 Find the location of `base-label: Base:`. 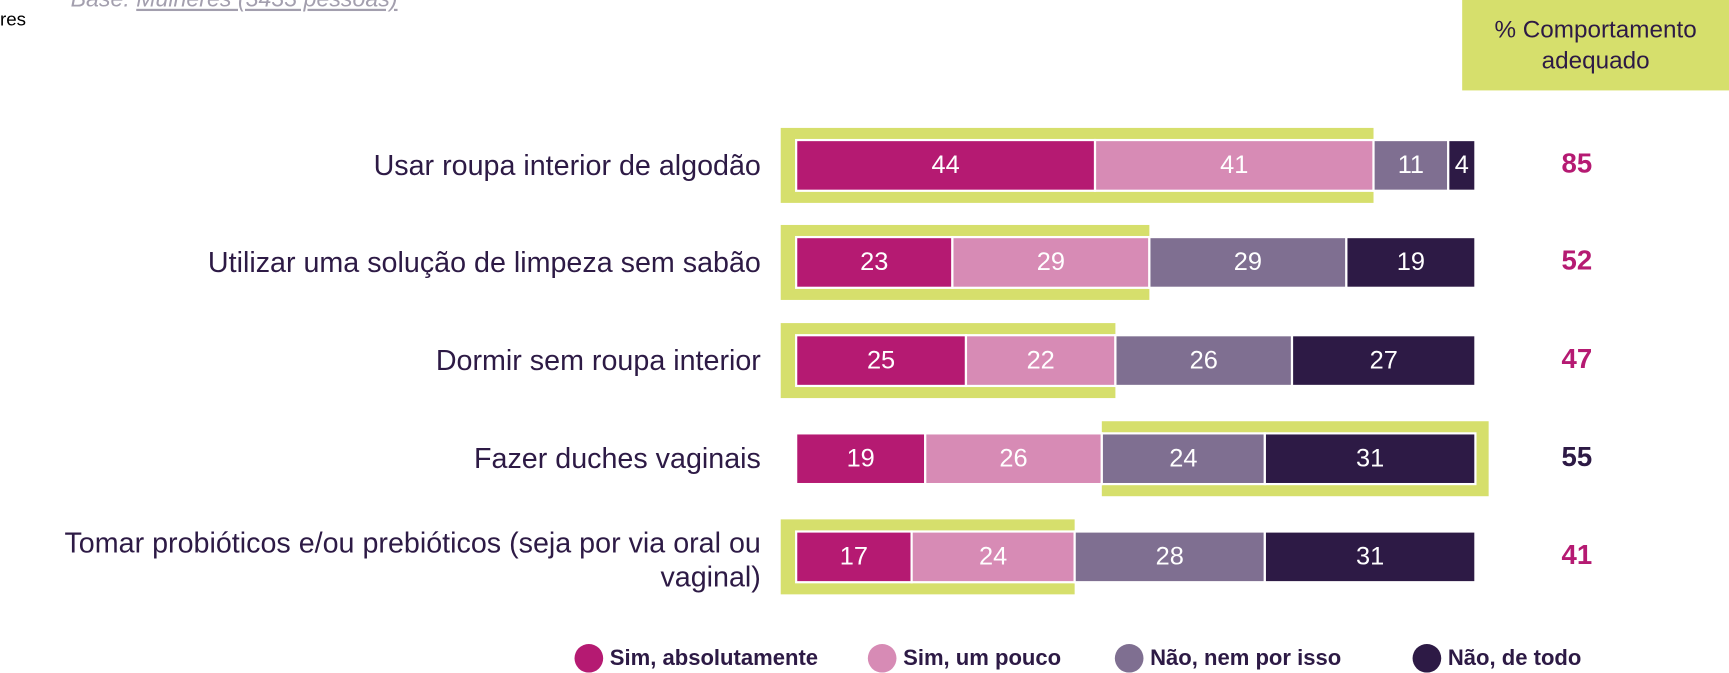

base-label: Base: is located at coordinates (100, 6).